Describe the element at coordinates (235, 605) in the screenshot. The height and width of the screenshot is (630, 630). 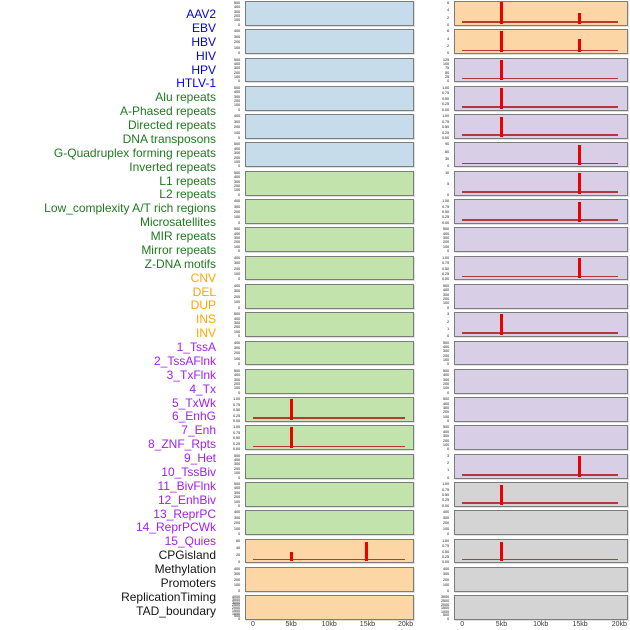
I see `y-tick-label: 2500` at that location.